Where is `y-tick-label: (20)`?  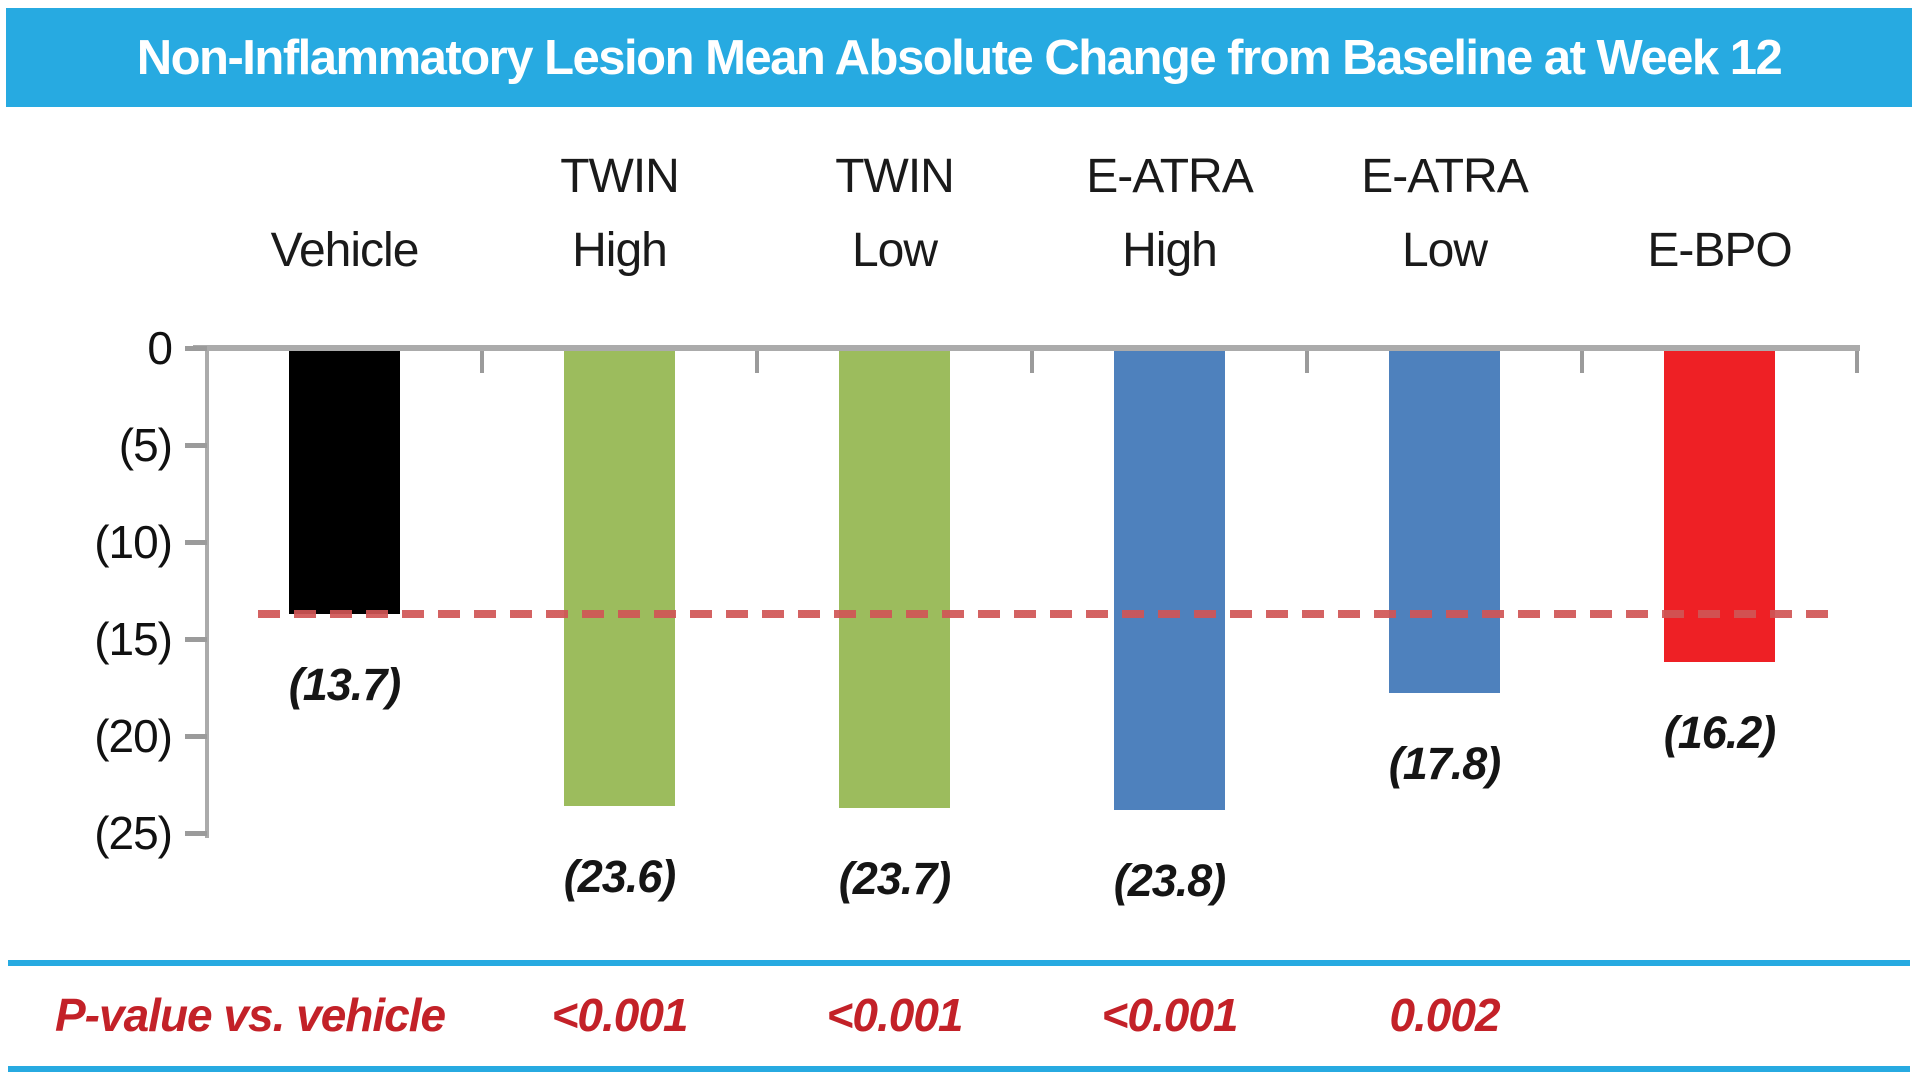
y-tick-label: (20) is located at coordinates (133, 736).